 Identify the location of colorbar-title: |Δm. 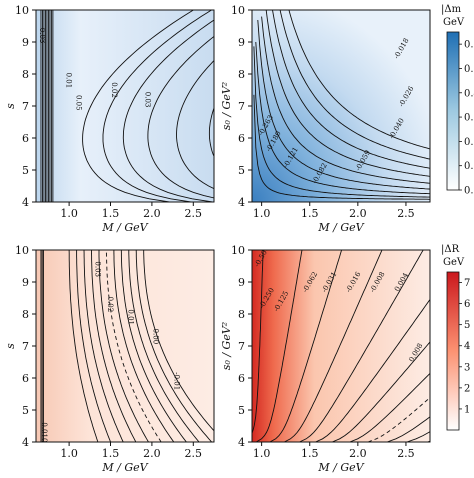
(451, 9).